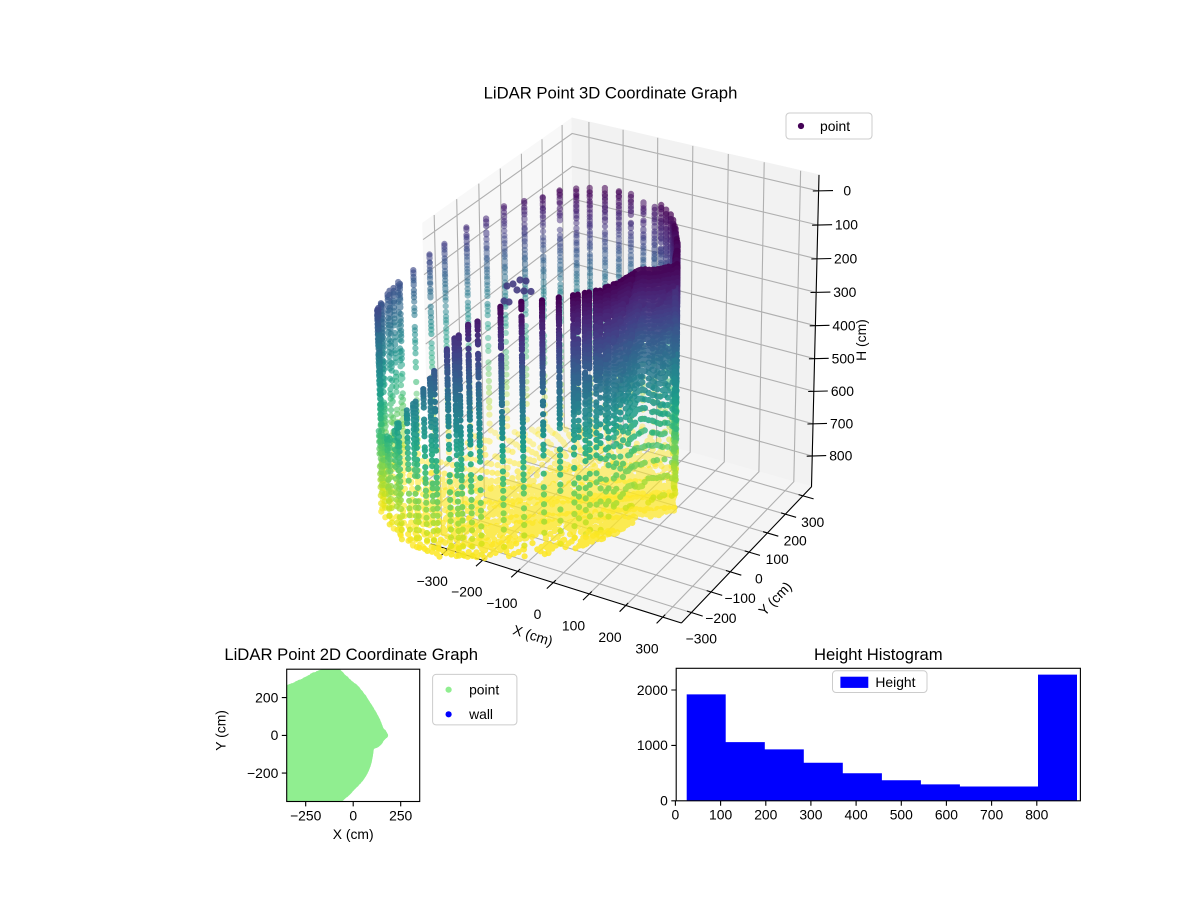 Image resolution: width=1200 pixels, height=905 pixels. What do you see at coordinates (351, 654) in the screenshot?
I see `svg-text:LiDAR Point 2D Coordinate Grap: LiDAR Point 2D Coordinate Graph` at bounding box center [351, 654].